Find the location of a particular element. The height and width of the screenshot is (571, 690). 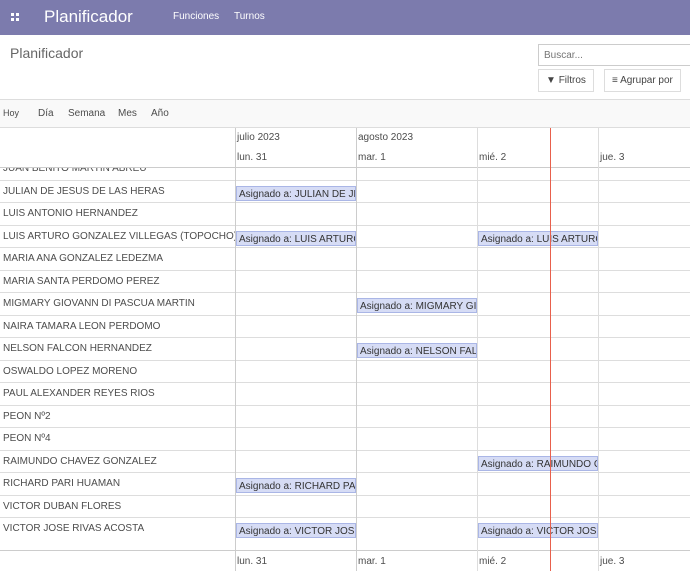

resource-name: OSWALDO LOPEZ MORENO is located at coordinates (70, 371).